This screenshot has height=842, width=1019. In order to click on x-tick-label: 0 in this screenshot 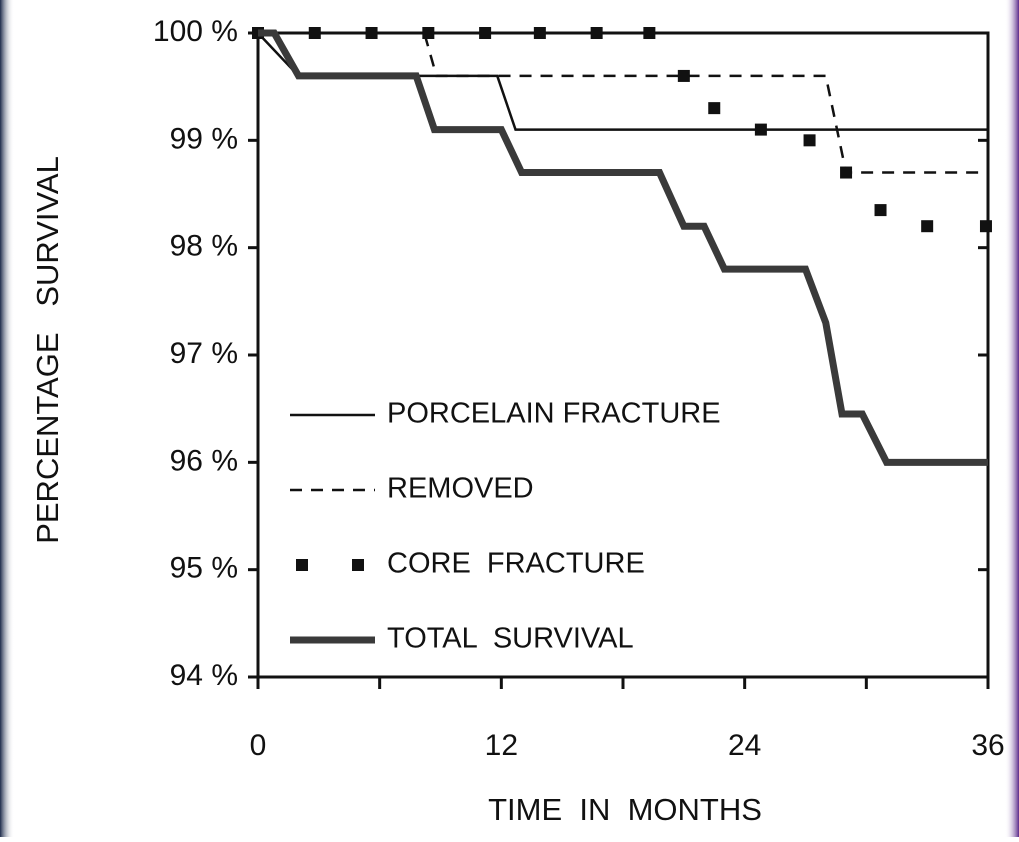, I will do `click(258, 745)`.